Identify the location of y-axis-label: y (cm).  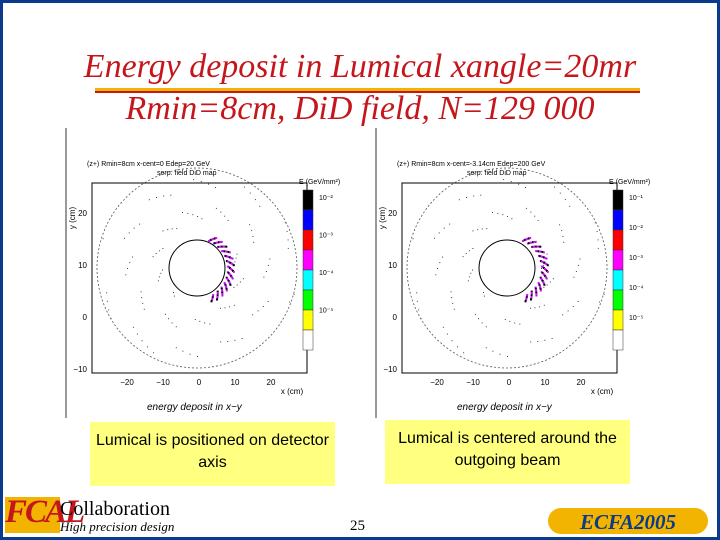
(72, 218).